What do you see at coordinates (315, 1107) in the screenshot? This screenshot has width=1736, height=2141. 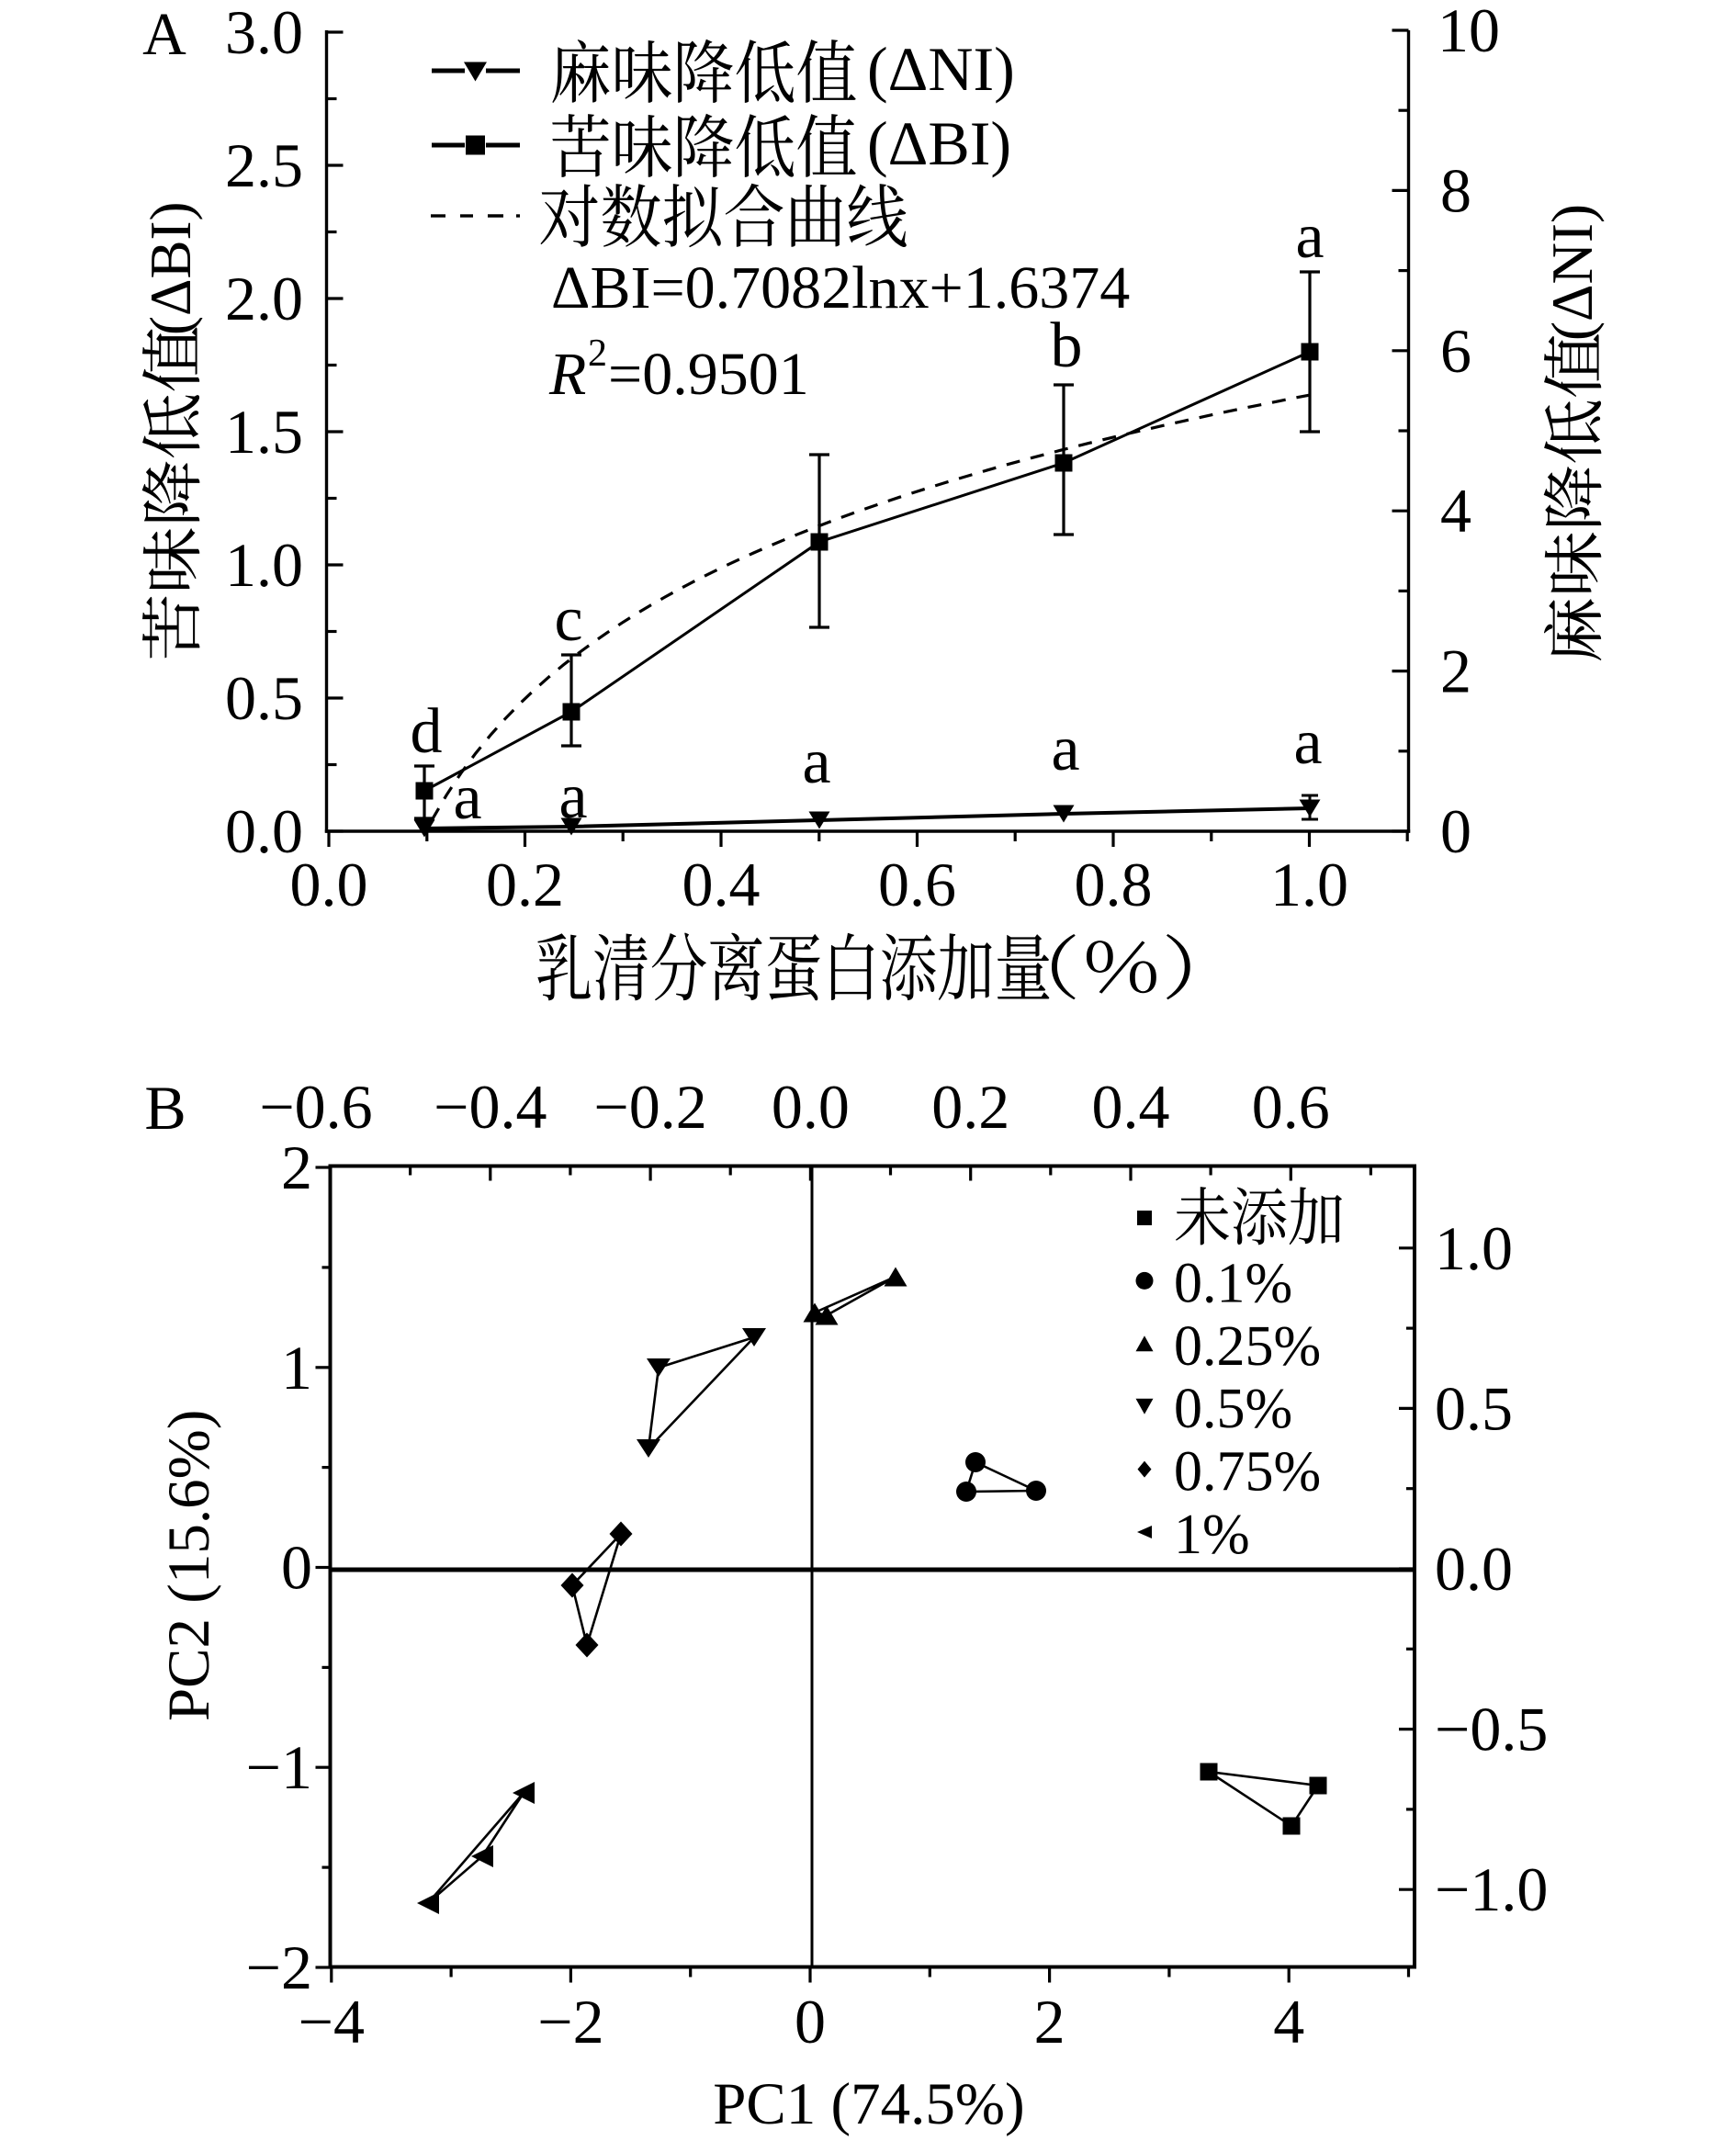 I see `svg-text: −0.6` at bounding box center [315, 1107].